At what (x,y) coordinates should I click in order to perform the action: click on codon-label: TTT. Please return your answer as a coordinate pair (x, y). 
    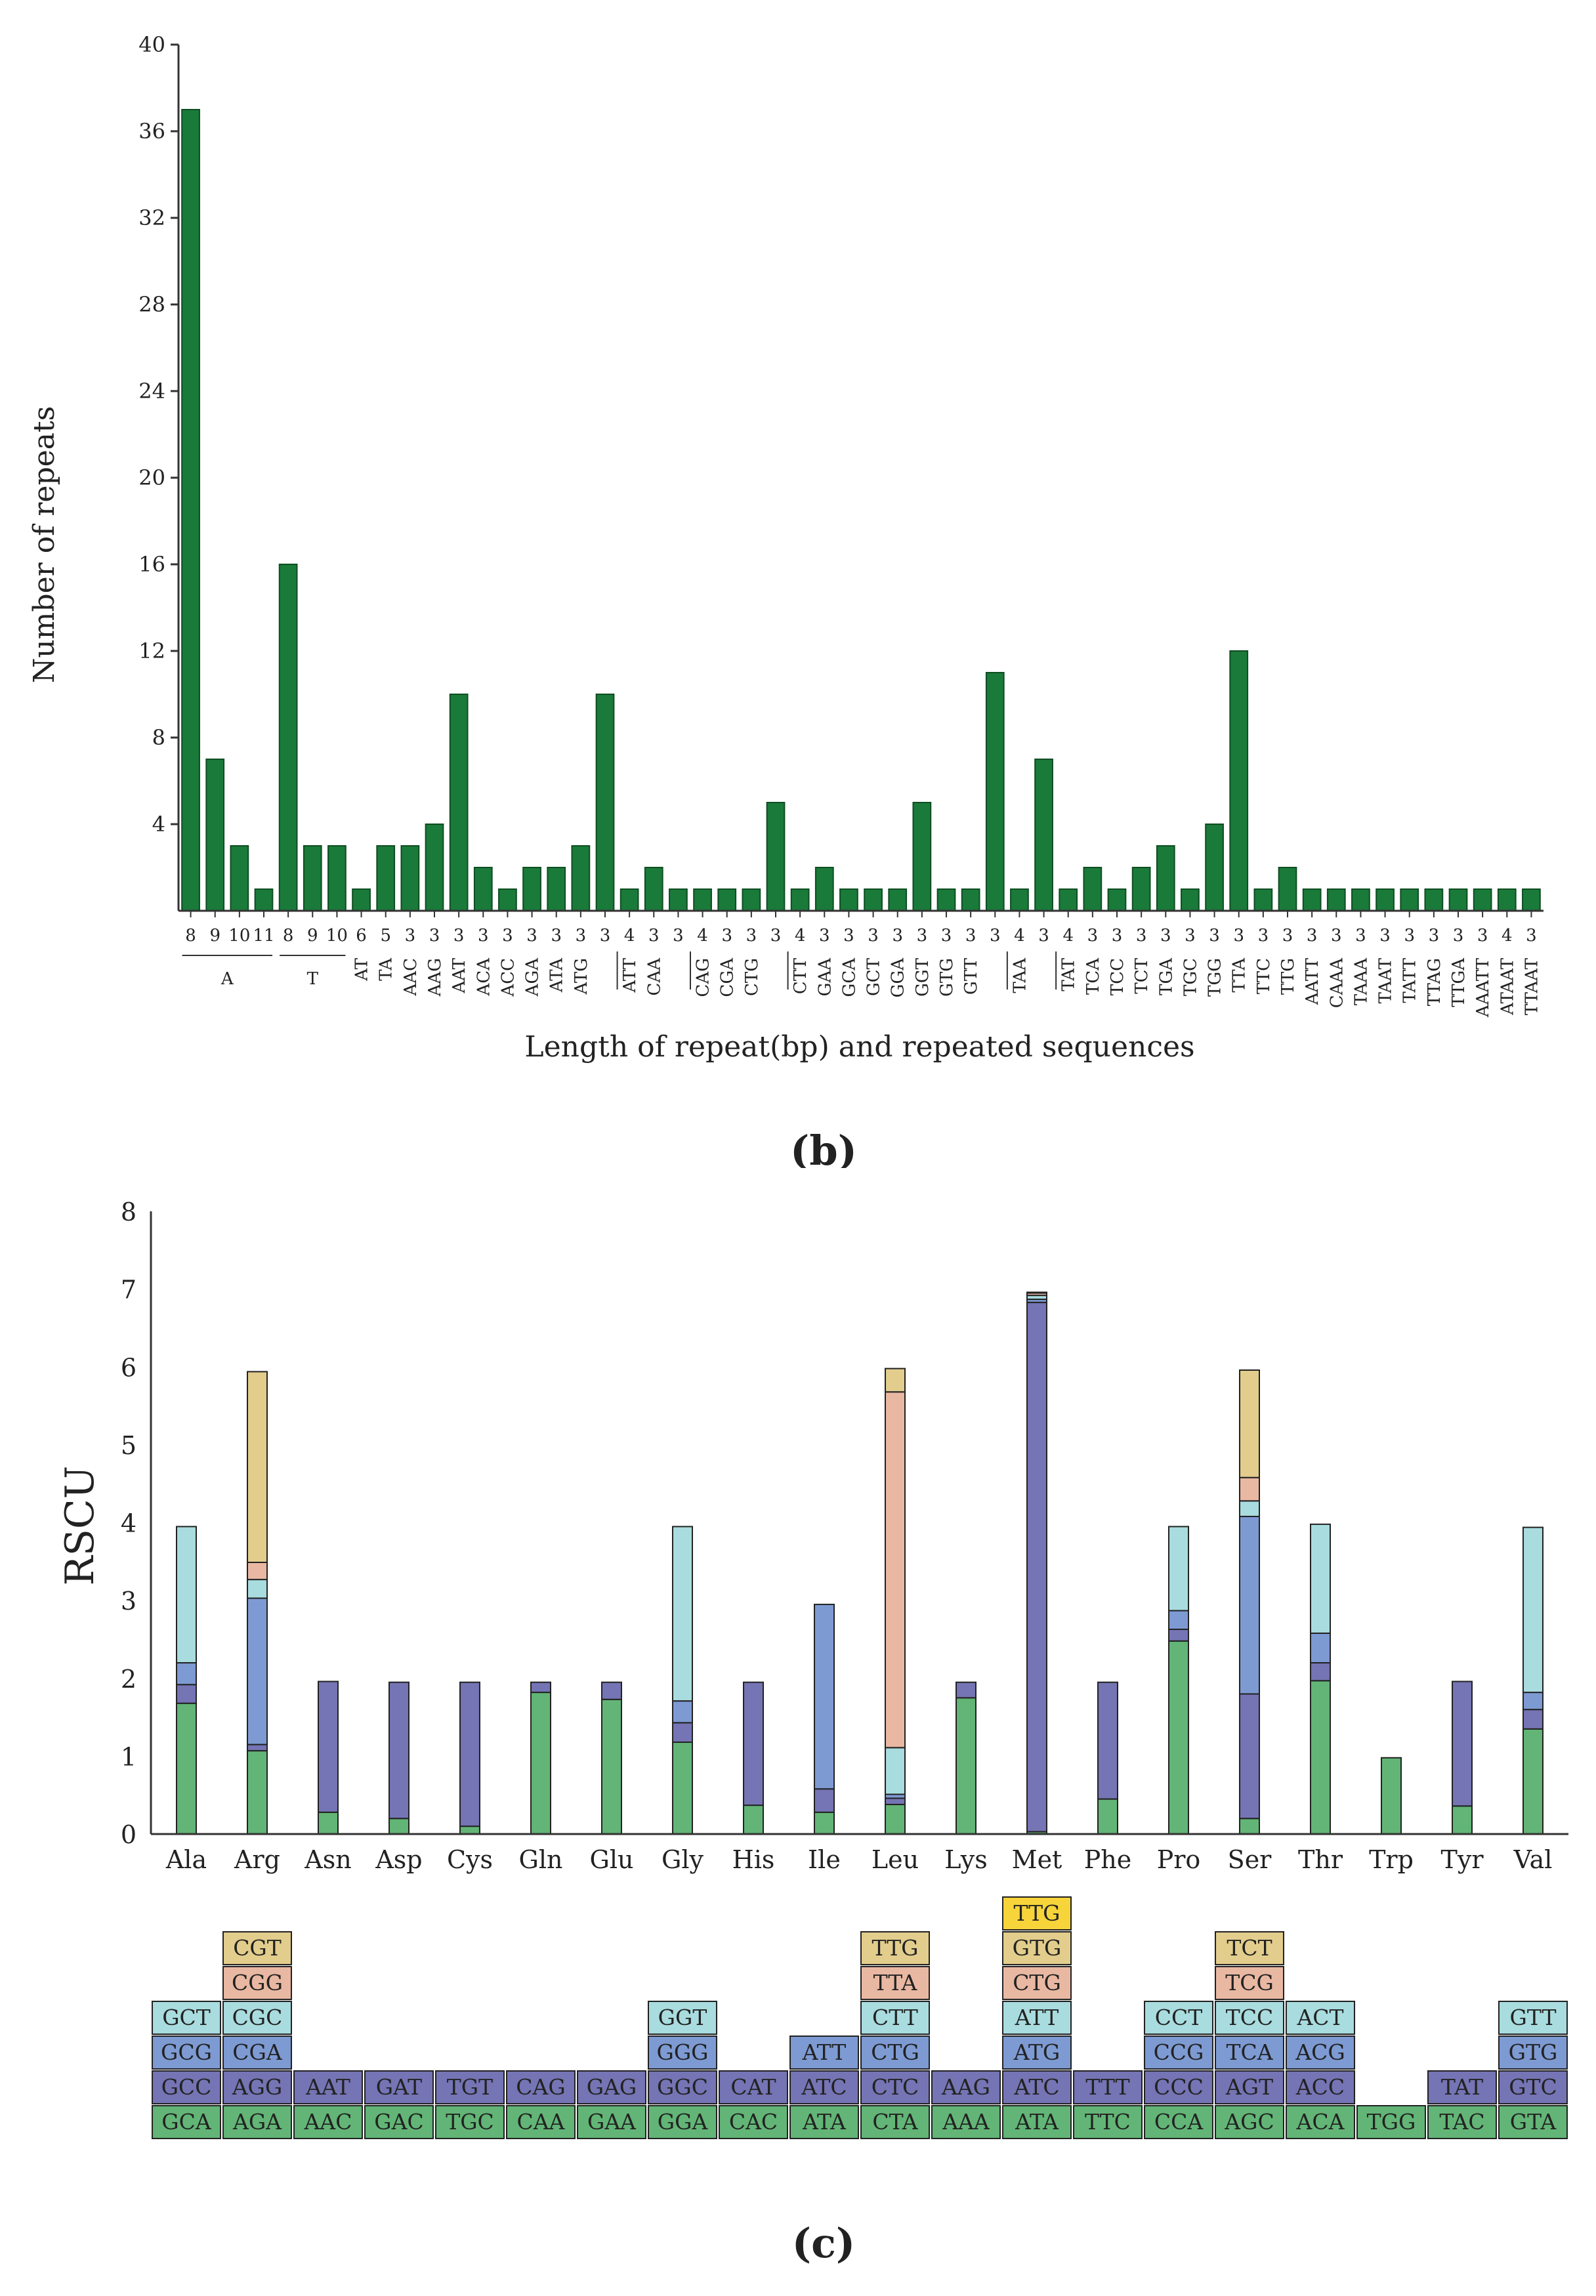
    Looking at the image, I should click on (1107, 2087).